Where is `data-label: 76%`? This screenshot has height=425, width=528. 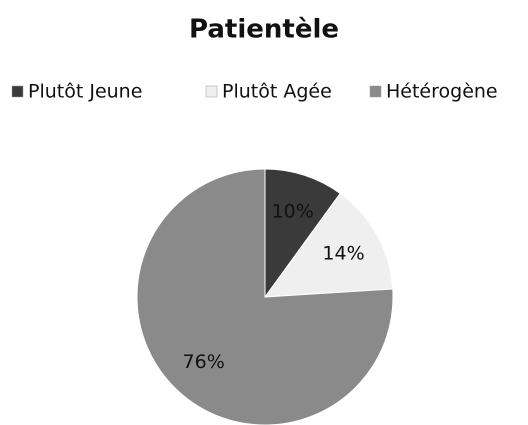
data-label: 76% is located at coordinates (204, 362).